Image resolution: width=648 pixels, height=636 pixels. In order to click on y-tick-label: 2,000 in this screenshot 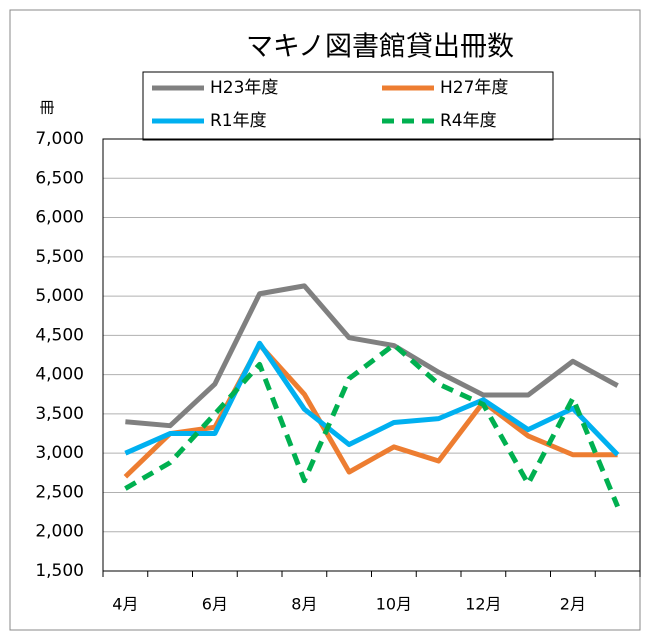, I will do `click(59, 532)`.